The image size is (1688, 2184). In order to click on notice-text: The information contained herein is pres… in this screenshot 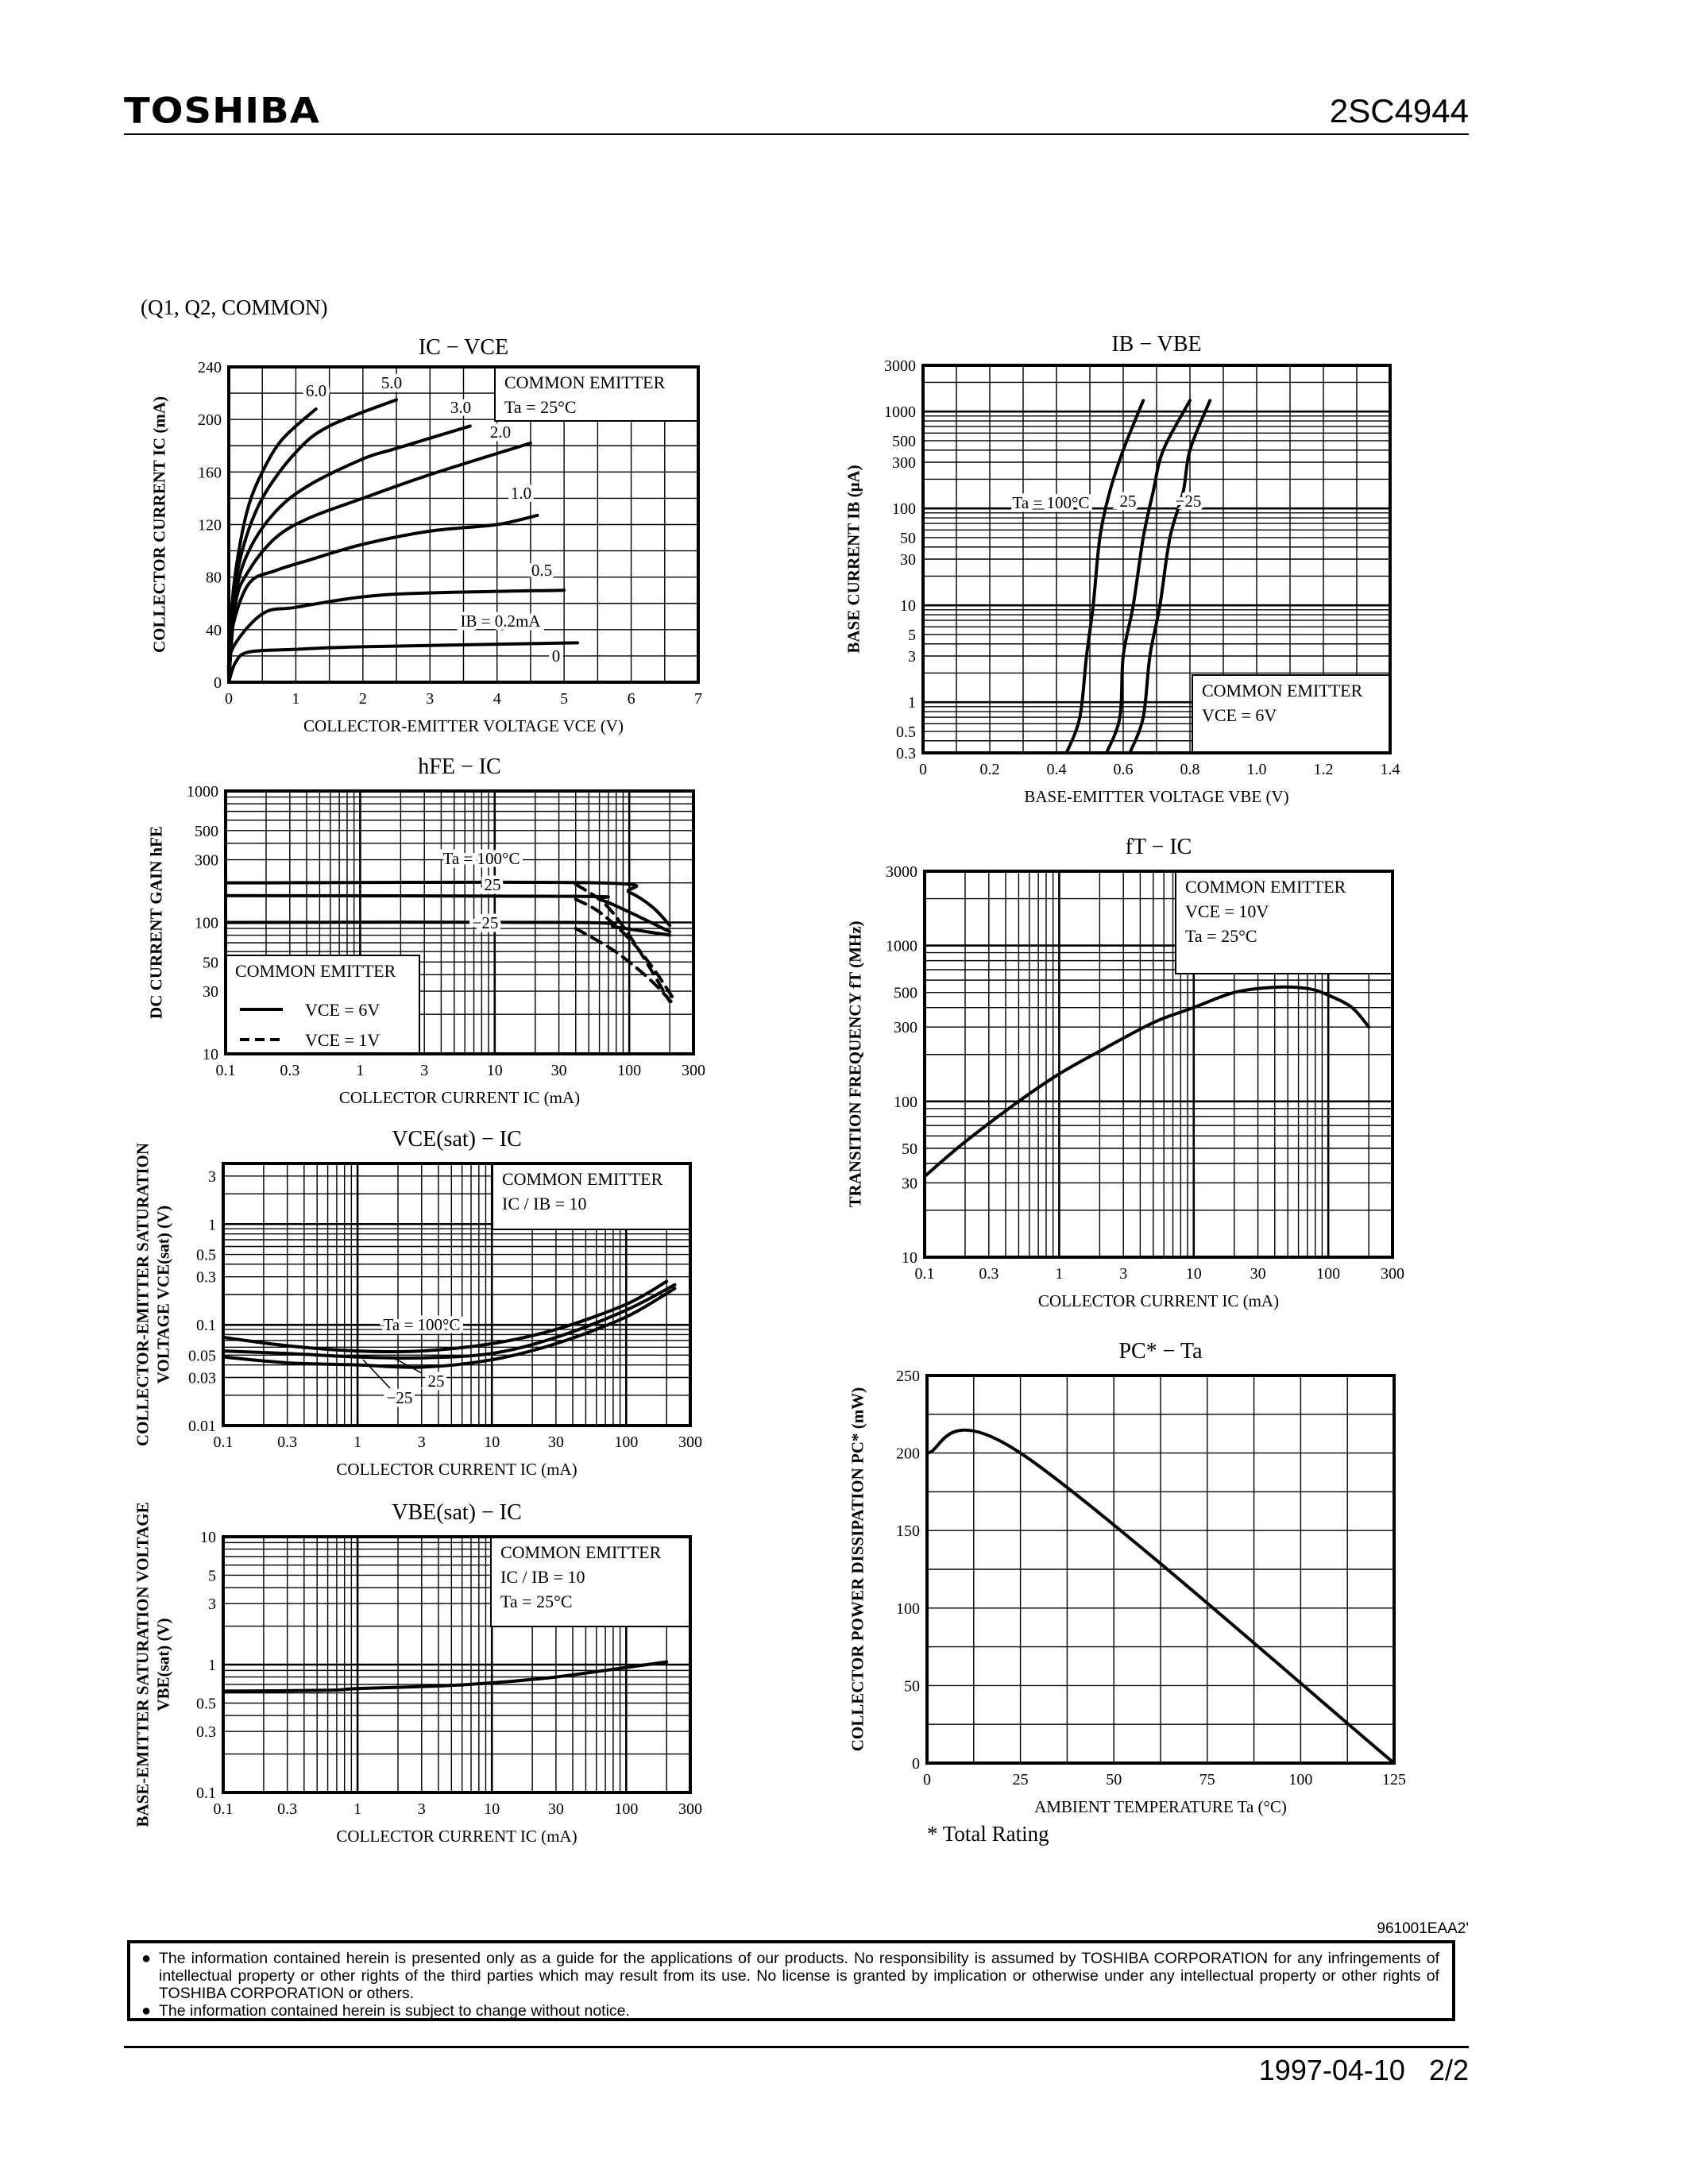, I will do `click(799, 1976)`.